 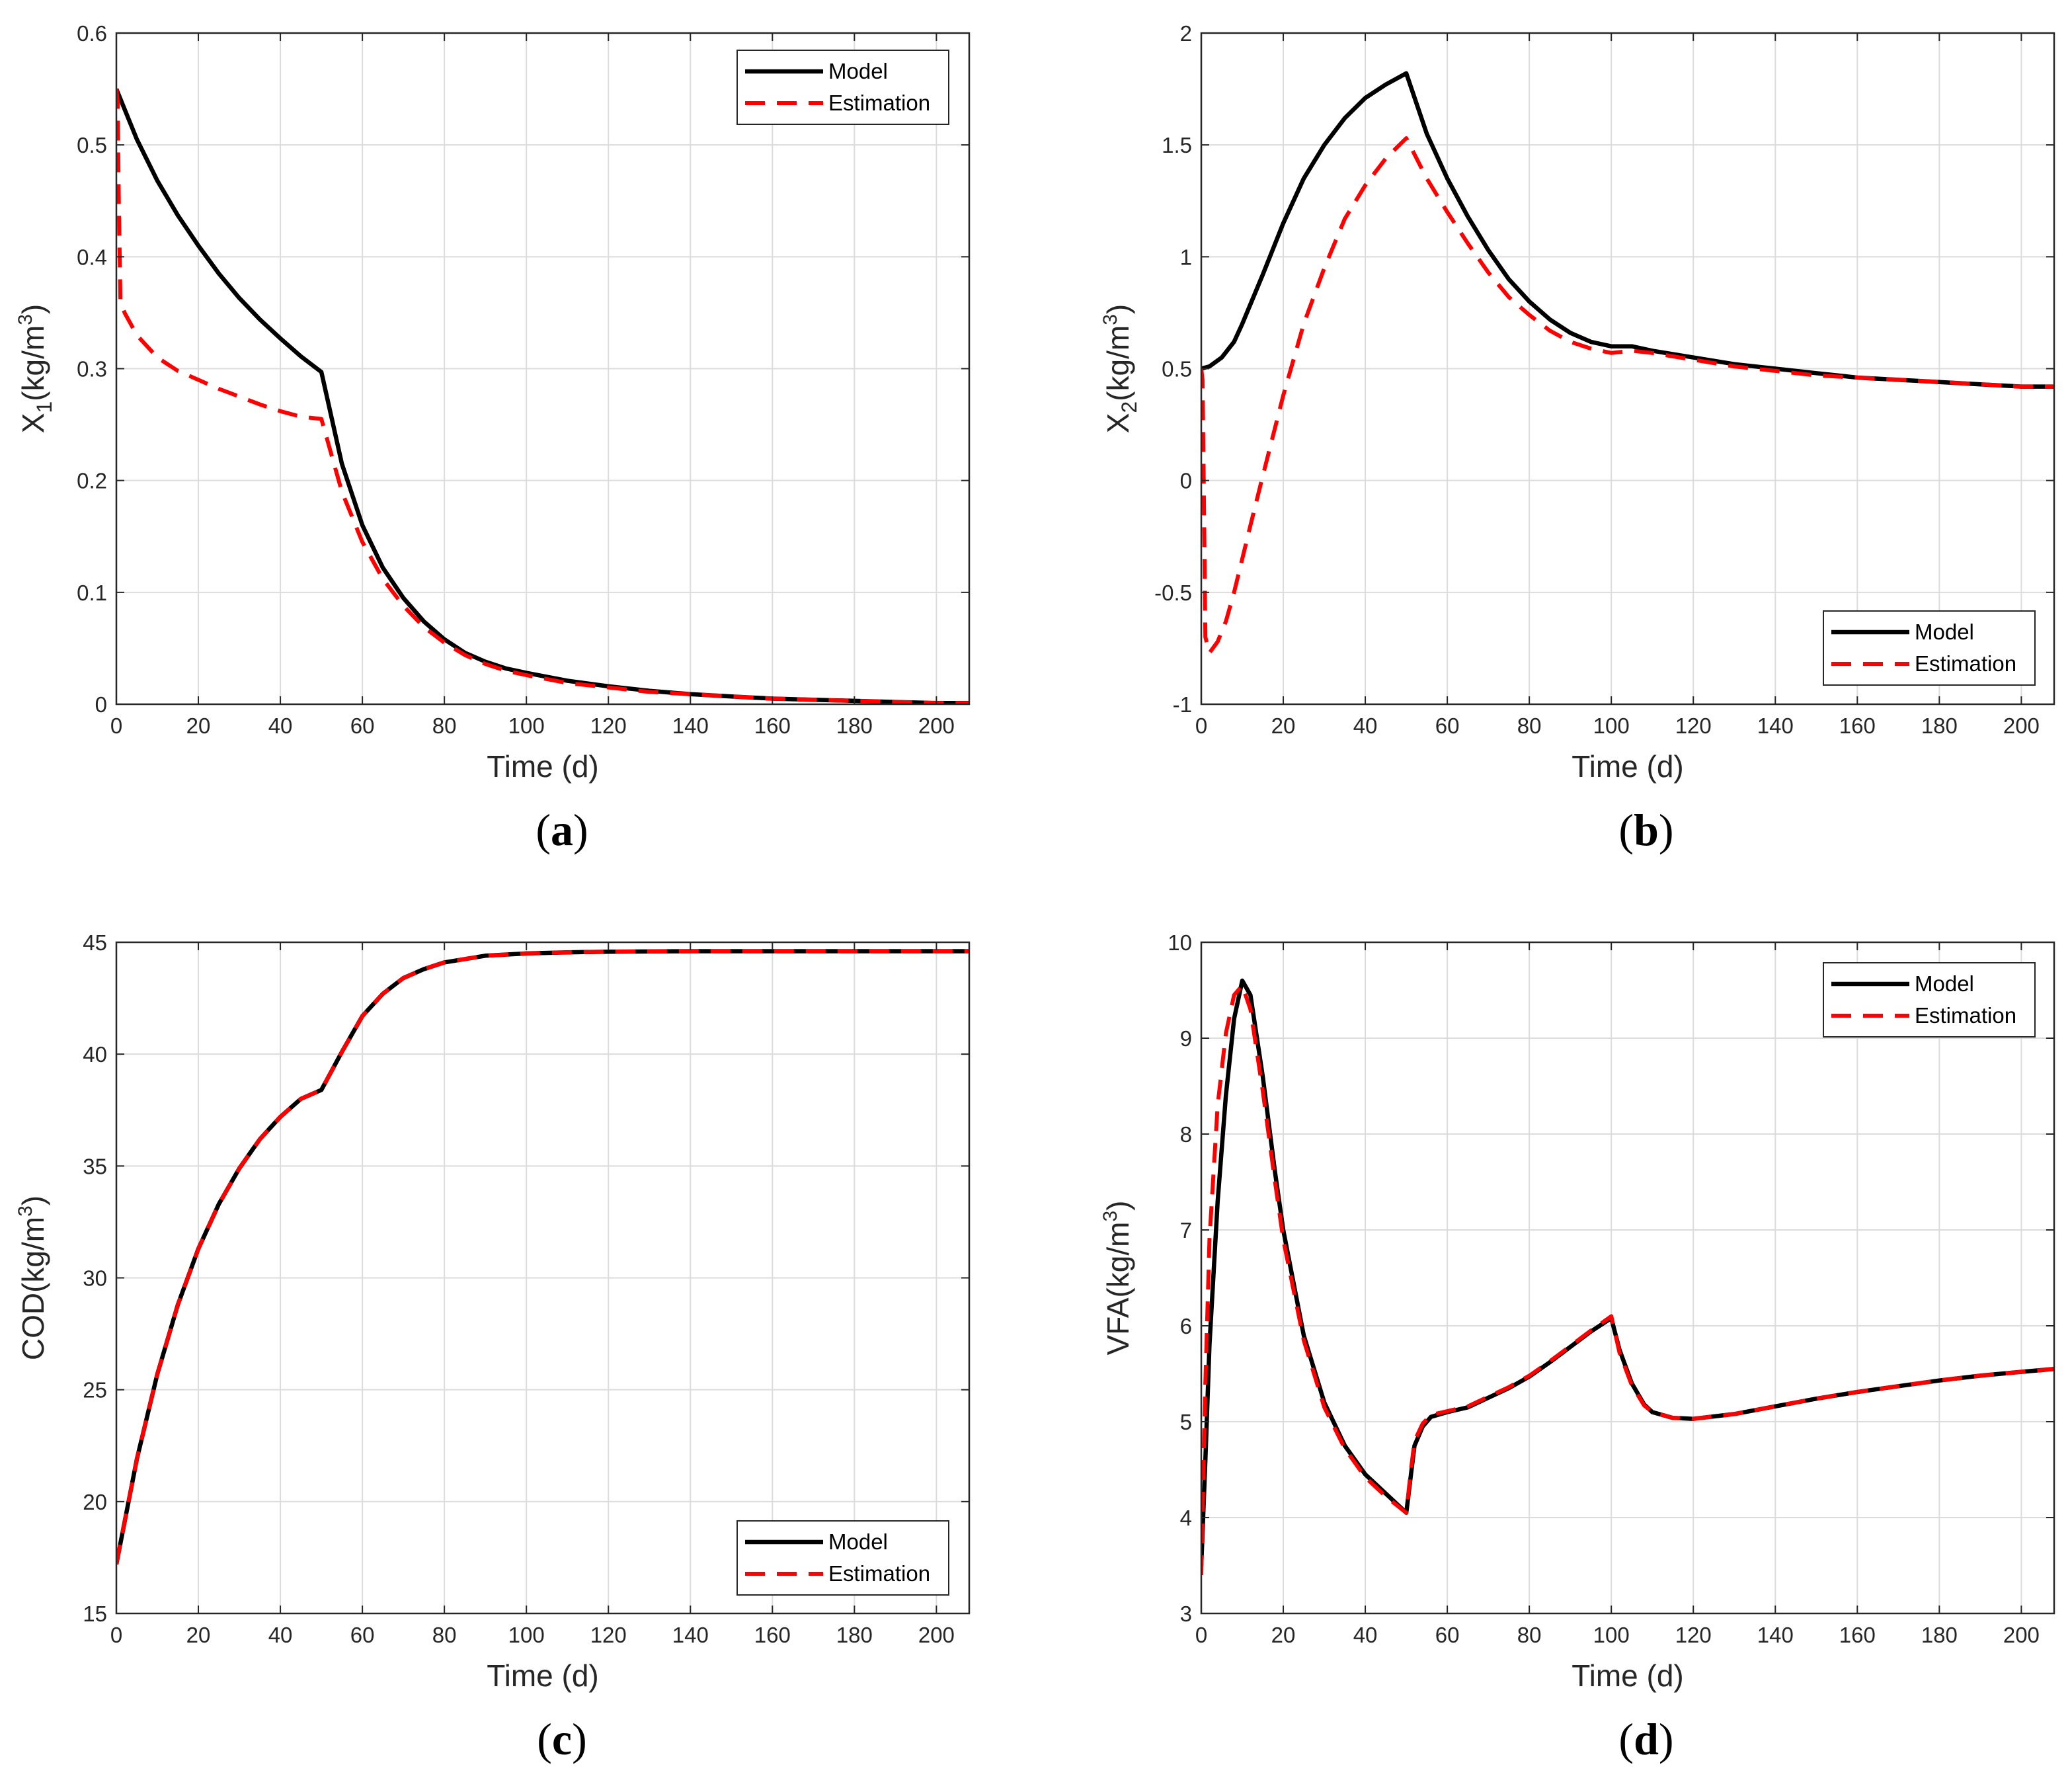 I want to click on y-tick-label: 20, so click(x=95, y=1502).